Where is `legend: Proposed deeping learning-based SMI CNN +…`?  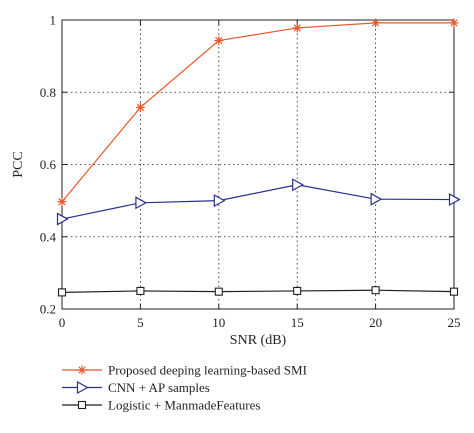 legend: Proposed deeping learning-based SMI CNN +… is located at coordinates (184, 388).